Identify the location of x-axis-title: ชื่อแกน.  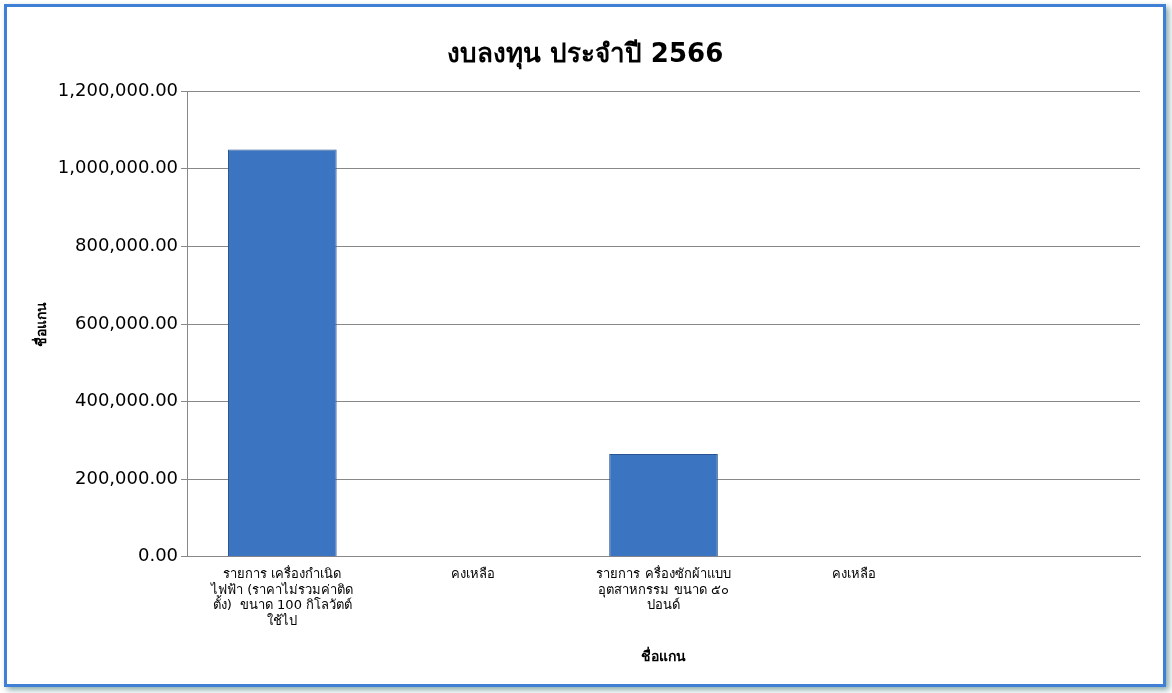
(664, 655).